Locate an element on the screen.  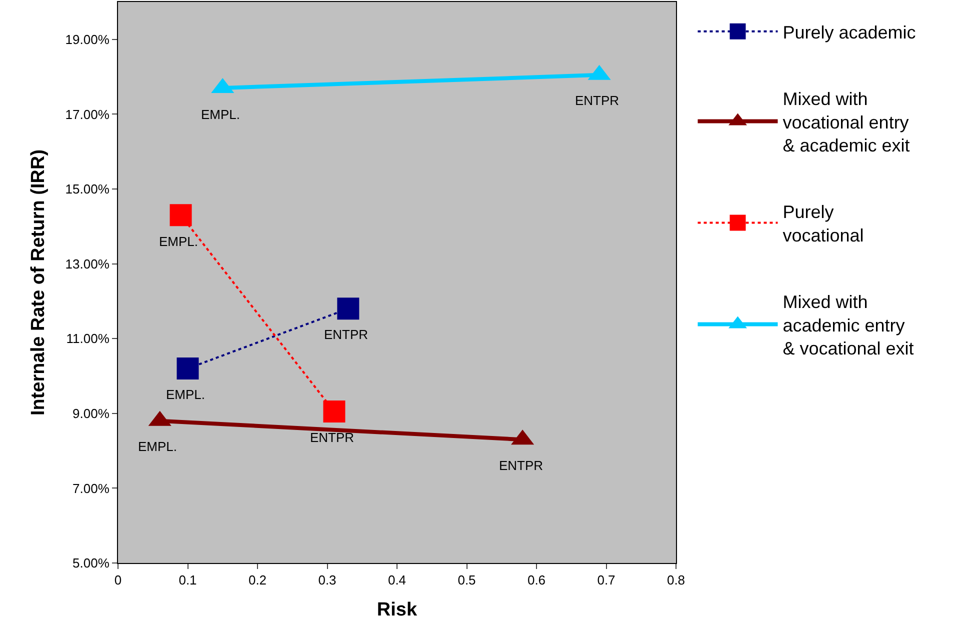
y-tick-label: 5.00% is located at coordinates (91, 563).